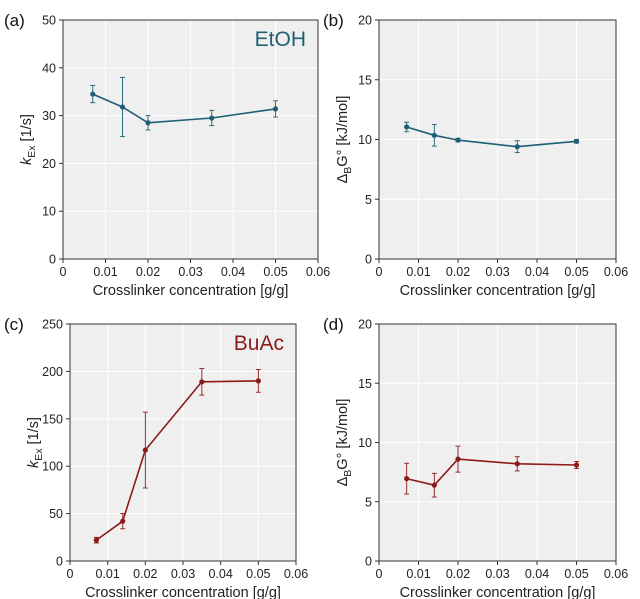  What do you see at coordinates (49, 68) in the screenshot?
I see `y-tick-label: 40` at bounding box center [49, 68].